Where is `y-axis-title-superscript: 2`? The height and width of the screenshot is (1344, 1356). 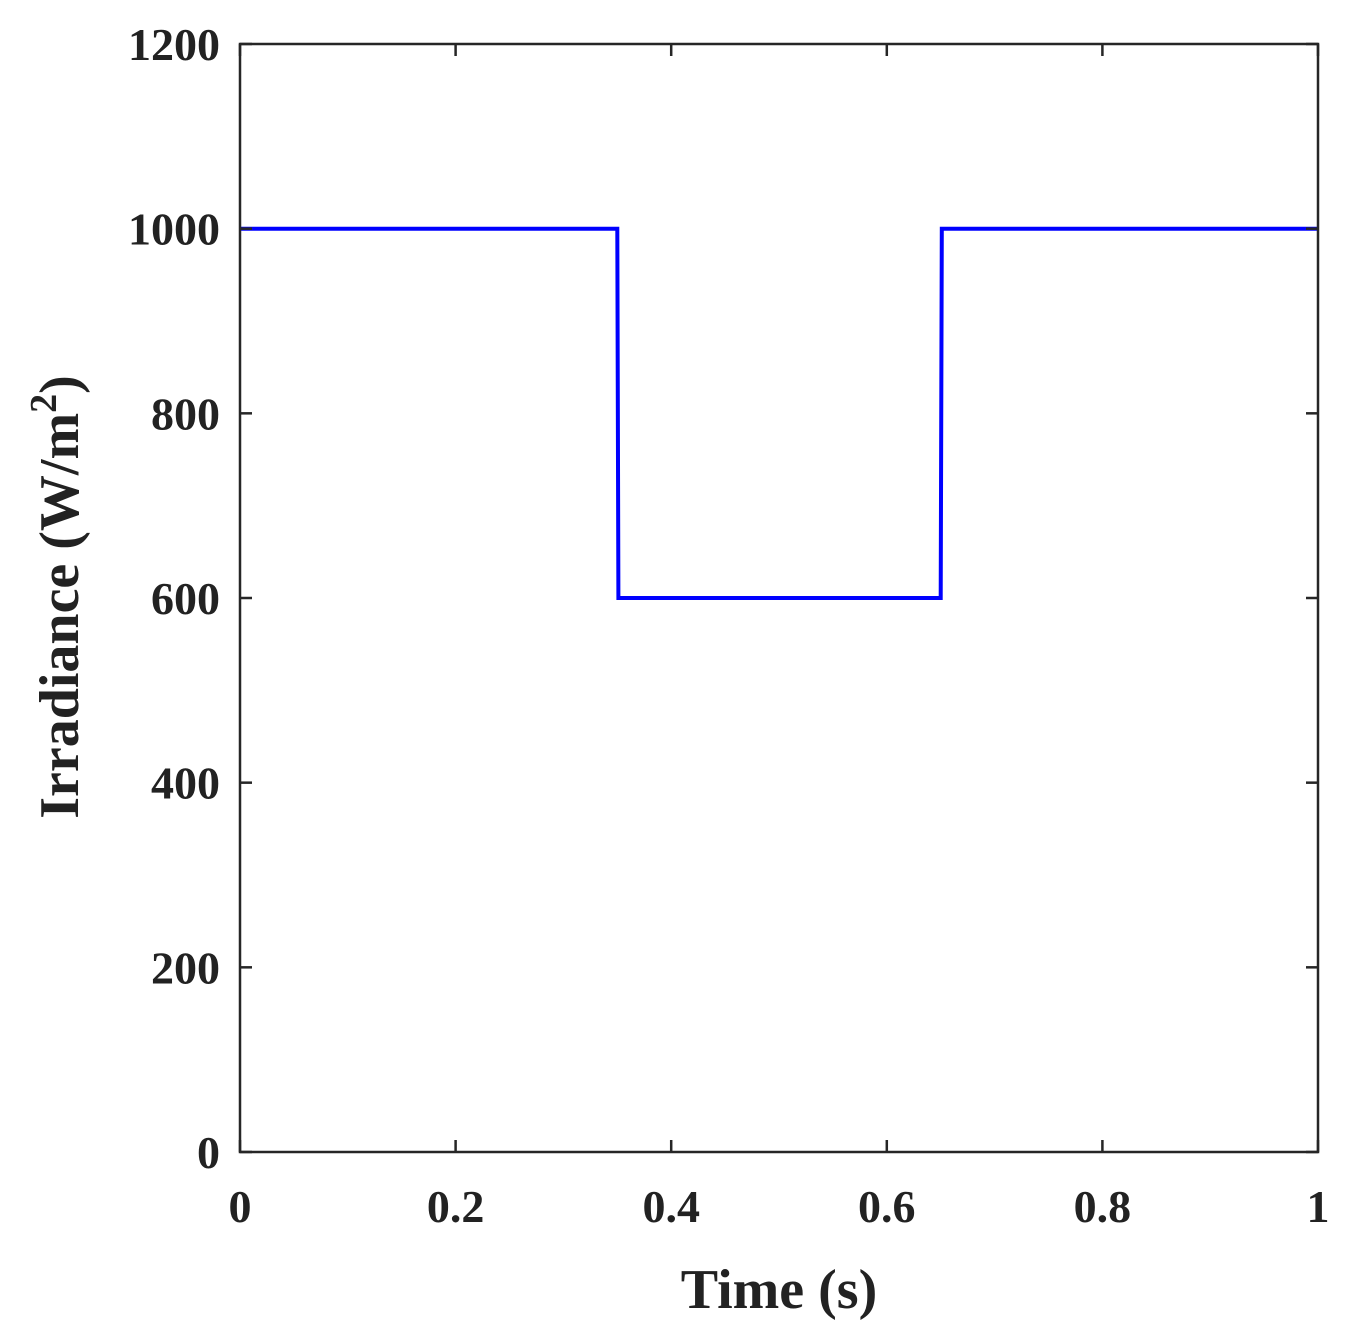
y-axis-title-superscript: 2 is located at coordinates (44, 403).